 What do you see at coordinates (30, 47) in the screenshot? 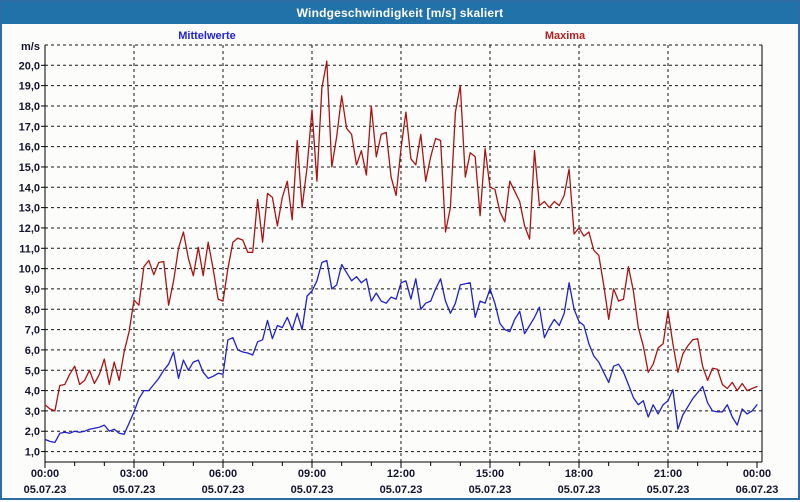
I see `y-axis-unit-label: m/s` at bounding box center [30, 47].